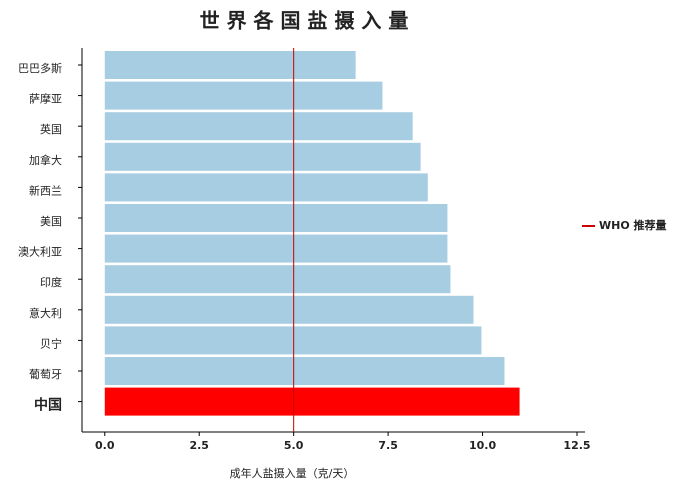 The height and width of the screenshot is (492, 682). Describe the element at coordinates (40, 252) in the screenshot. I see `y-tick-label: 澳大利亚` at that location.